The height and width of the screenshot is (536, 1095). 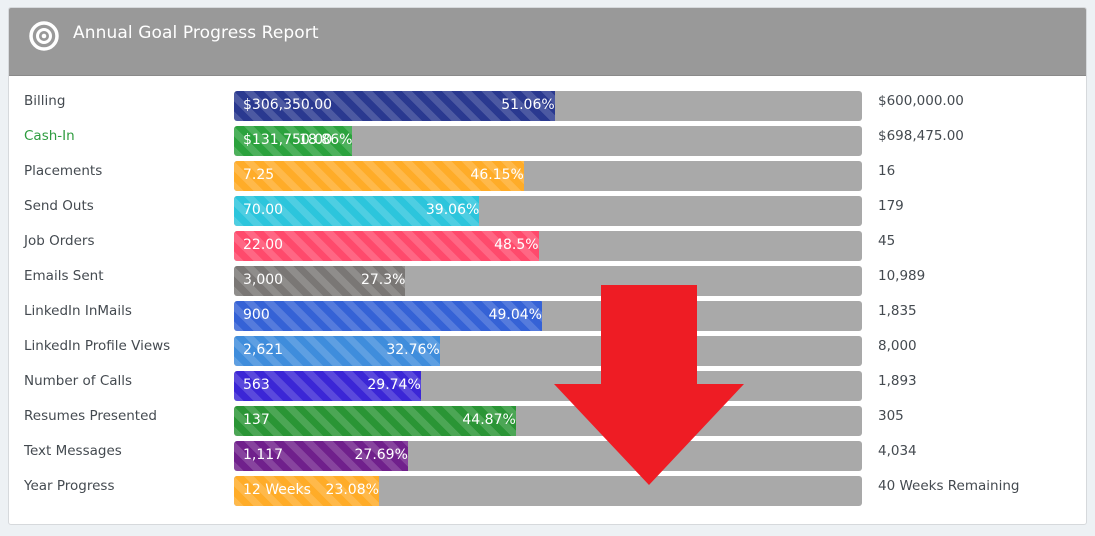 I want to click on progress-percent: 49.04%, so click(x=515, y=315).